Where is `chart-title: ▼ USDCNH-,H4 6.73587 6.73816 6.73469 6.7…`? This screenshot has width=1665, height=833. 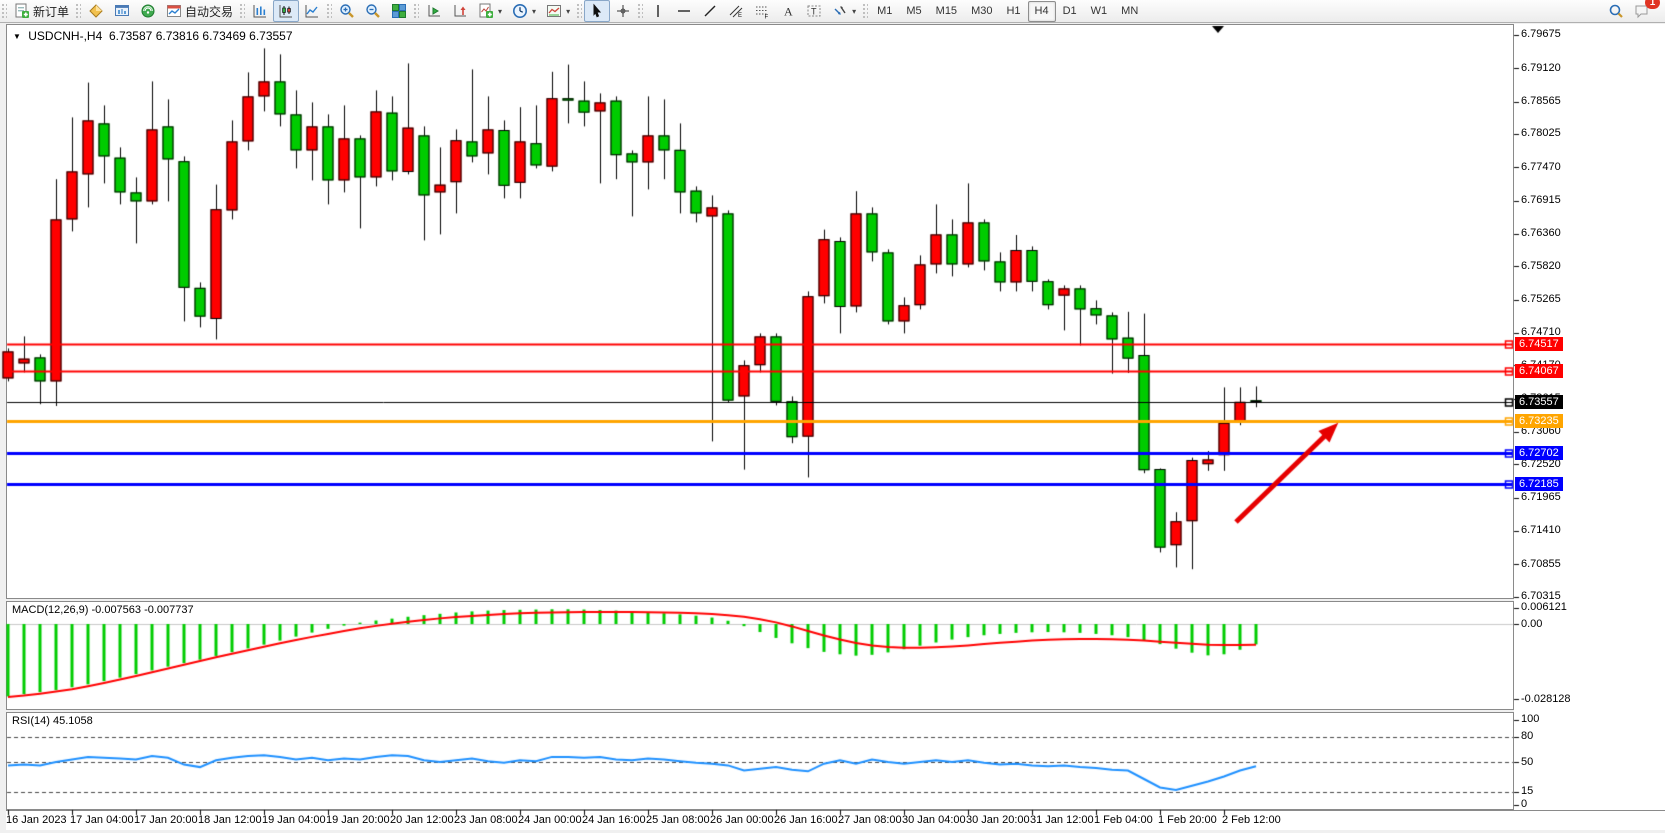
chart-title: ▼ USDCNH-,H4 6.73587 6.73816 6.73469 6.7… is located at coordinates (153, 36).